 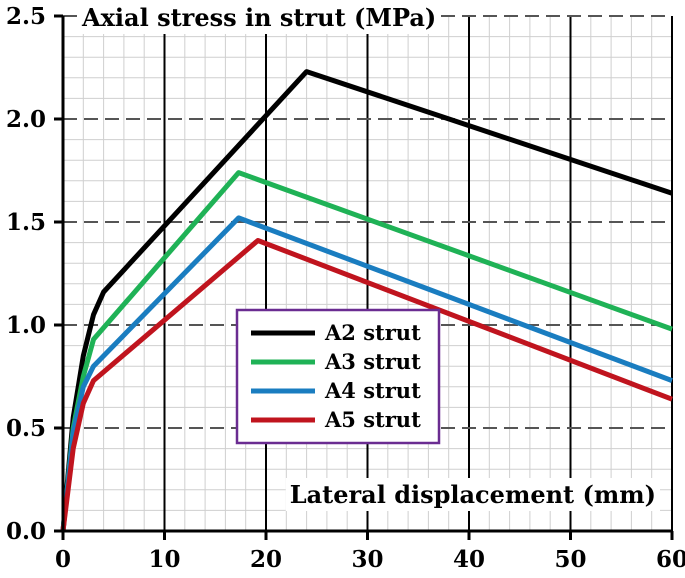 What do you see at coordinates (26, 222) in the screenshot?
I see `y-tick-label: 1.5` at bounding box center [26, 222].